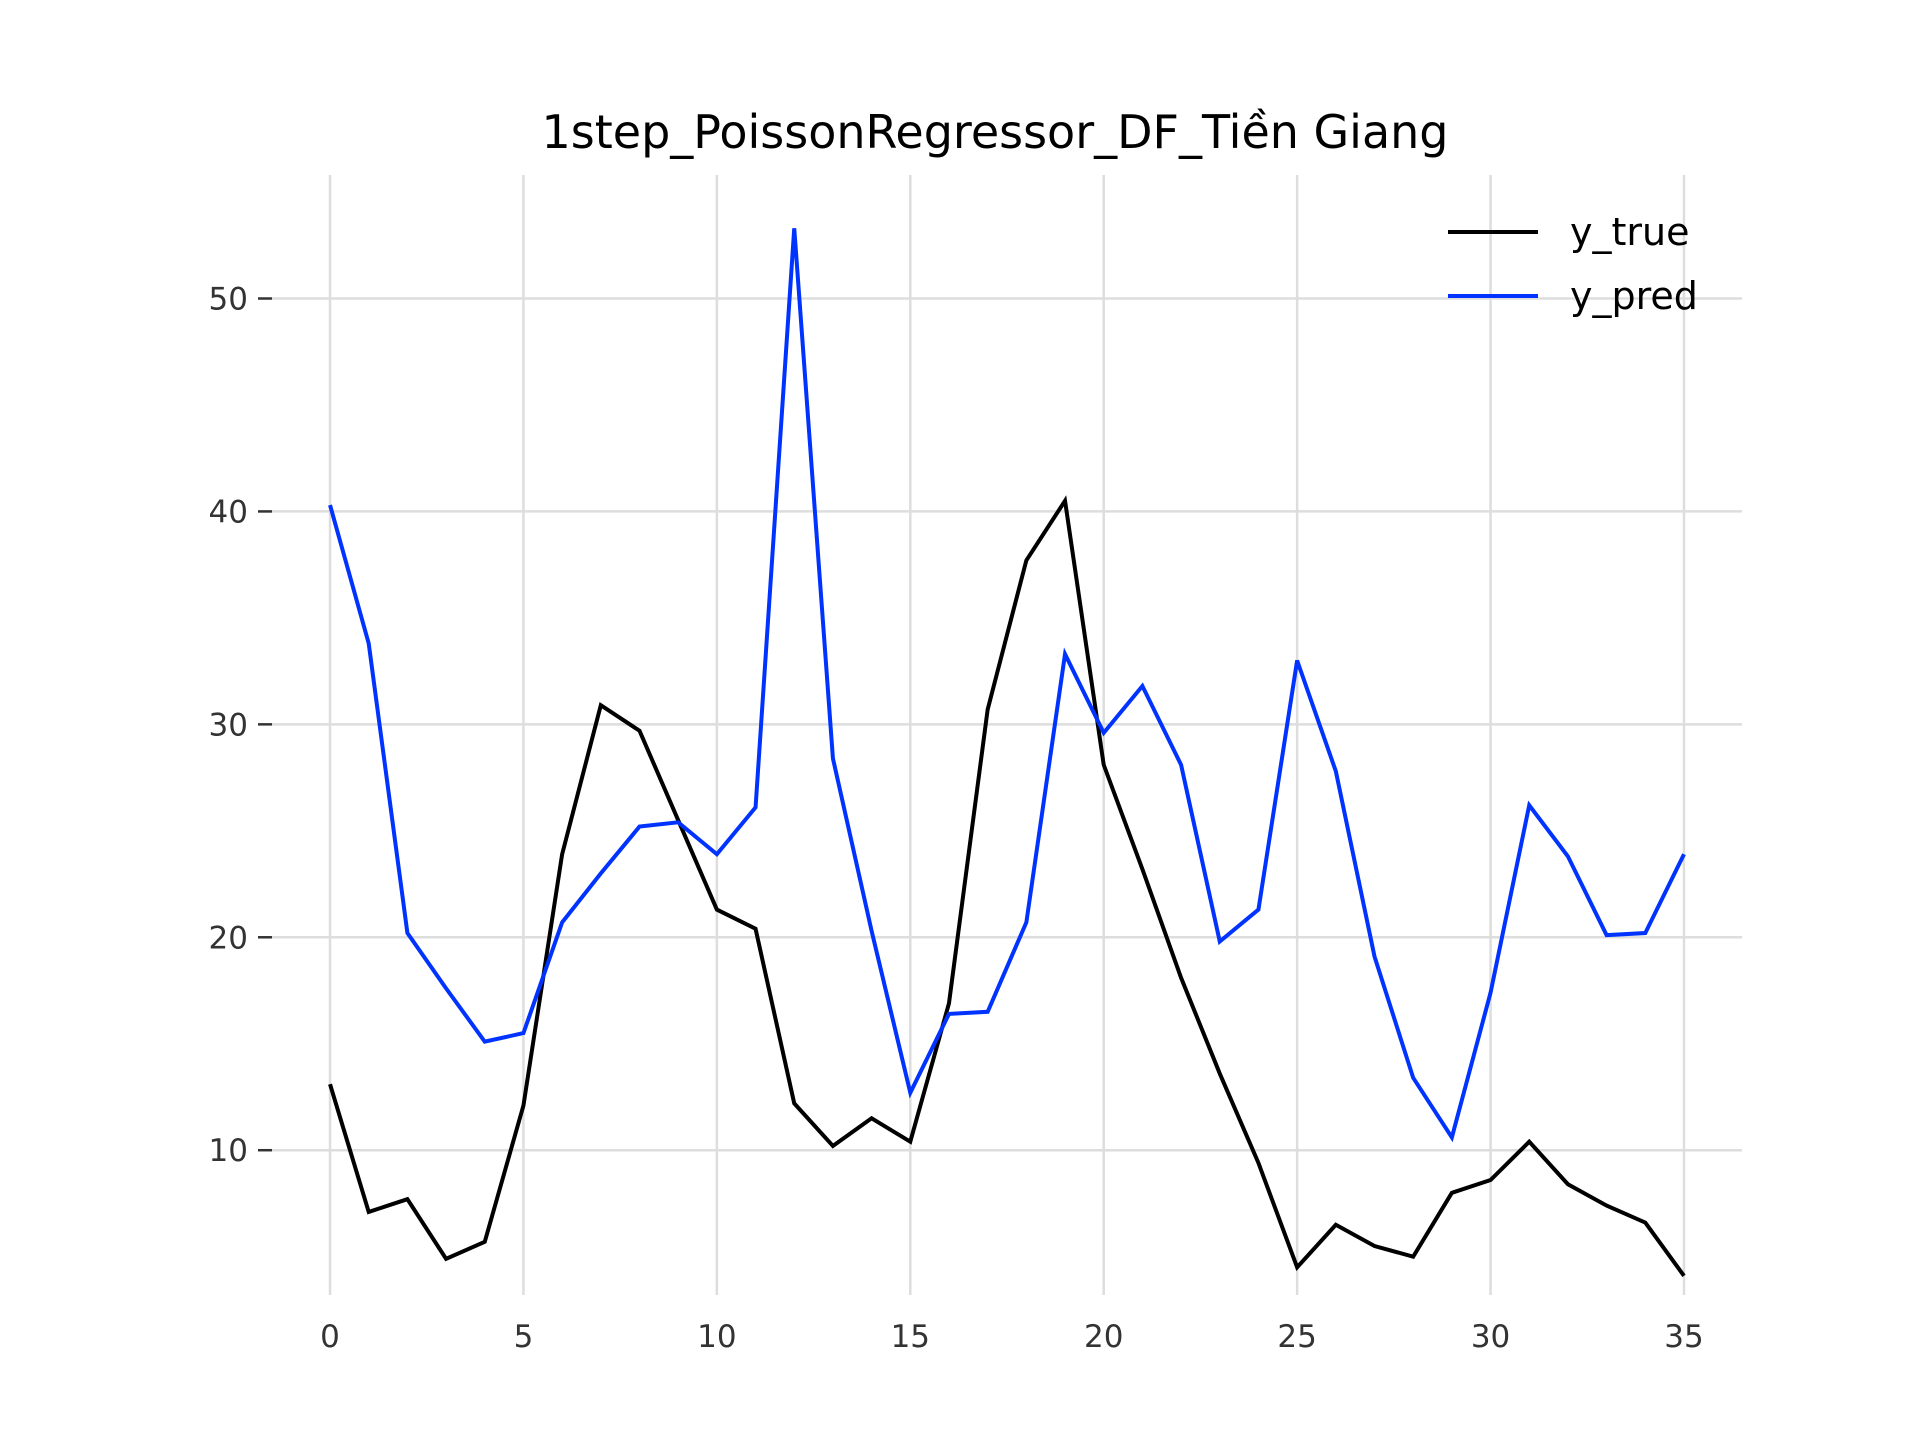 Image resolution: width=1920 pixels, height=1440 pixels. What do you see at coordinates (1683, 1337) in the screenshot?
I see `x-tick-label: 35` at bounding box center [1683, 1337].